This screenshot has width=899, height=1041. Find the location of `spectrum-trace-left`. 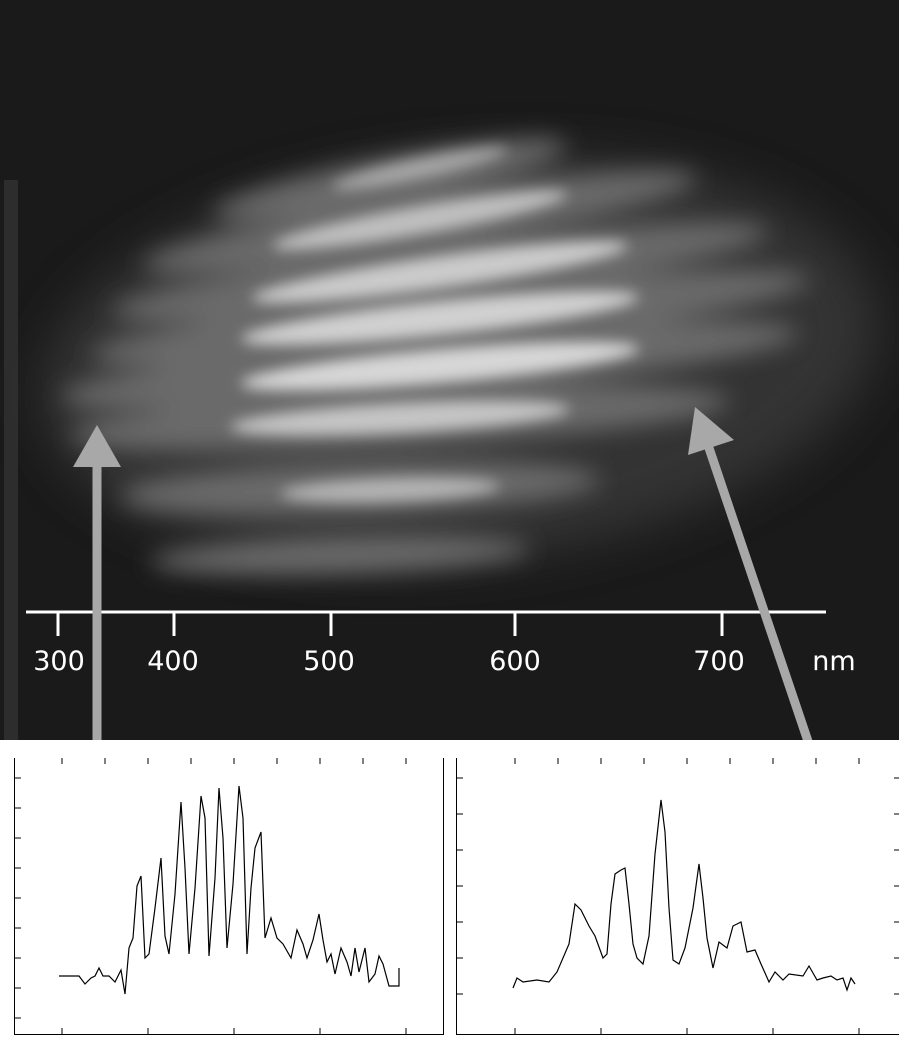

spectrum-trace-left is located at coordinates (229, 890).